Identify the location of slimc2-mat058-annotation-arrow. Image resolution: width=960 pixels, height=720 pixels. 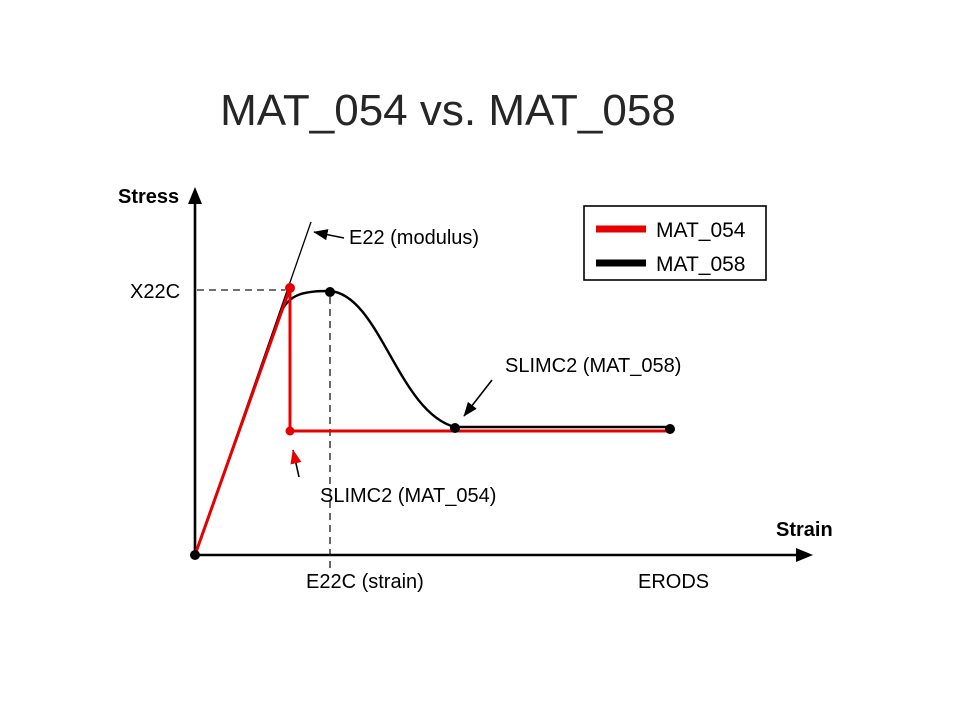
(478, 398).